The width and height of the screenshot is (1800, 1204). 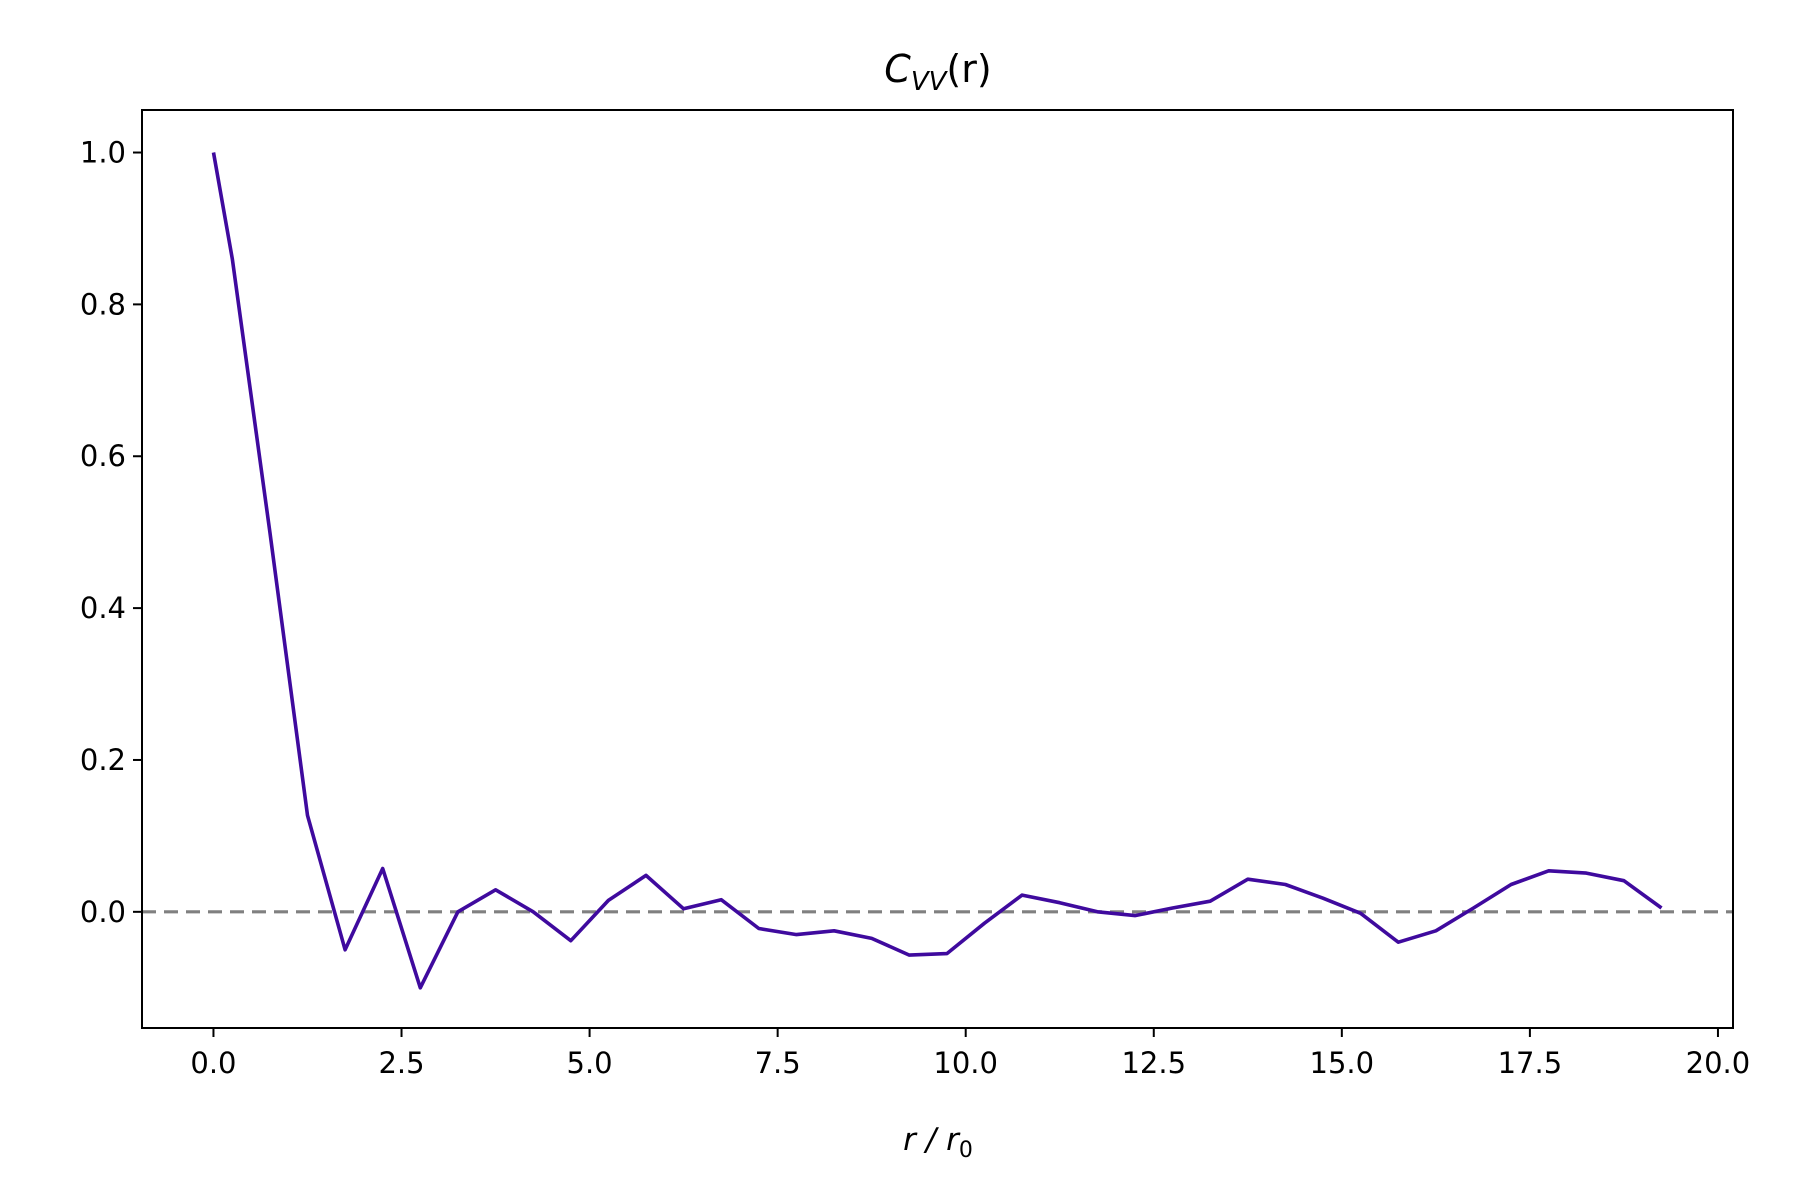 I want to click on x-tick-label: 7.5, so click(x=778, y=1063).